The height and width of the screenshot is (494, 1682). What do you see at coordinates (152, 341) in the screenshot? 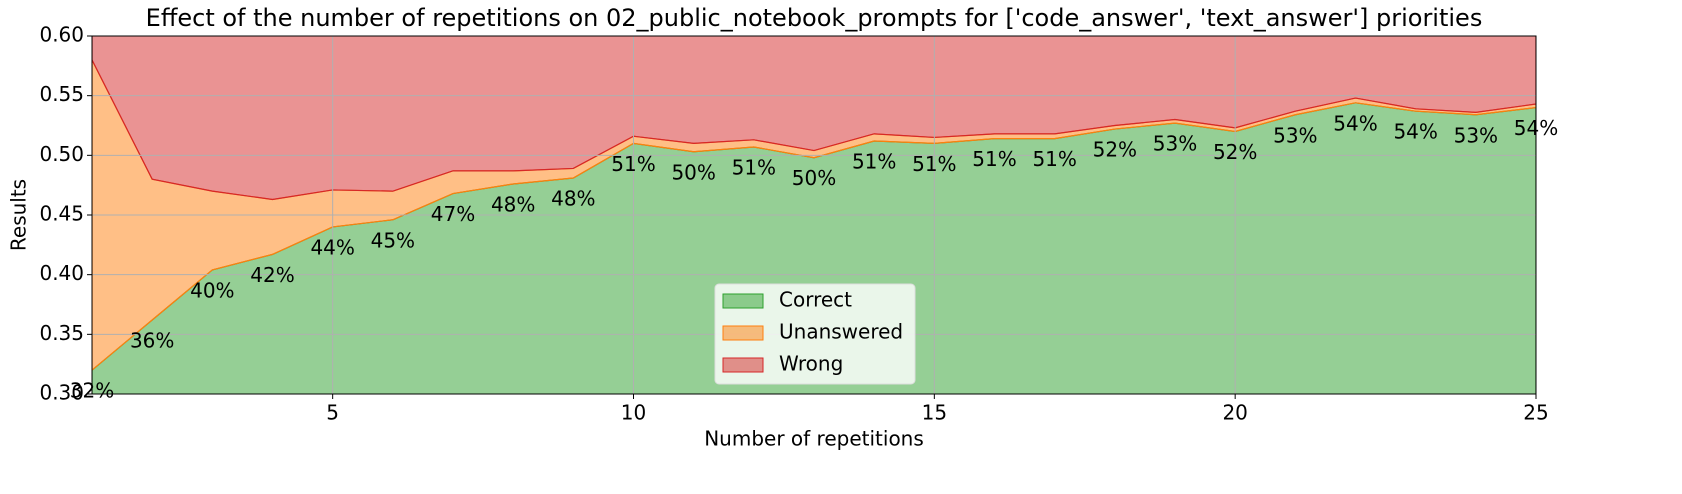
I see `value-label: 36%` at bounding box center [152, 341].